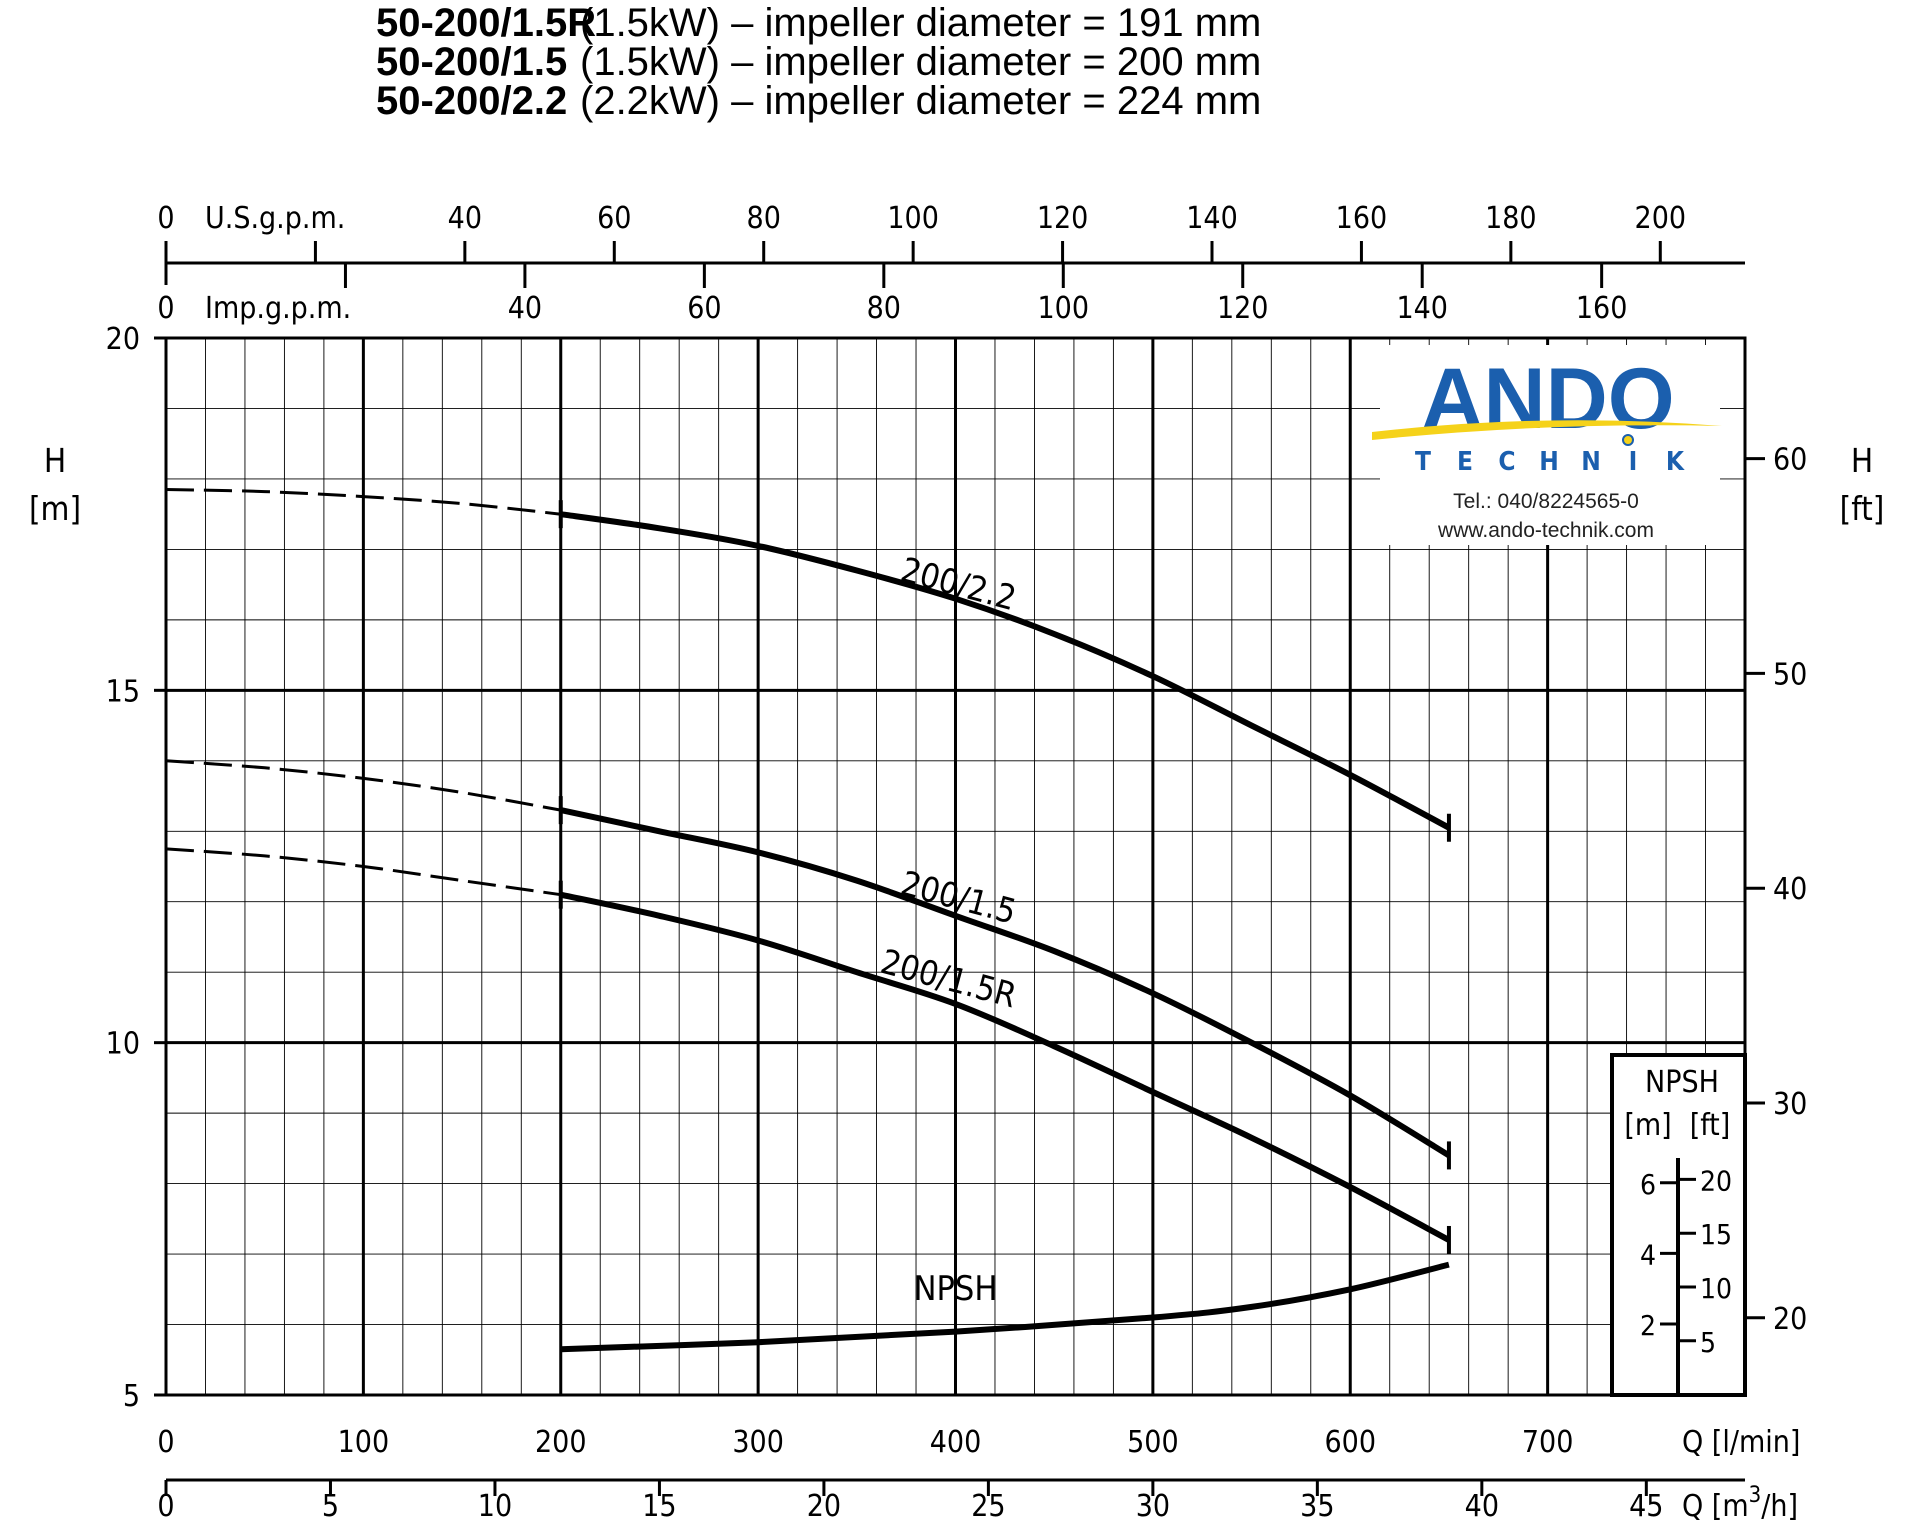 This screenshot has width=1928, height=1521. I want to click on usgpm-tick-label: 80, so click(764, 218).